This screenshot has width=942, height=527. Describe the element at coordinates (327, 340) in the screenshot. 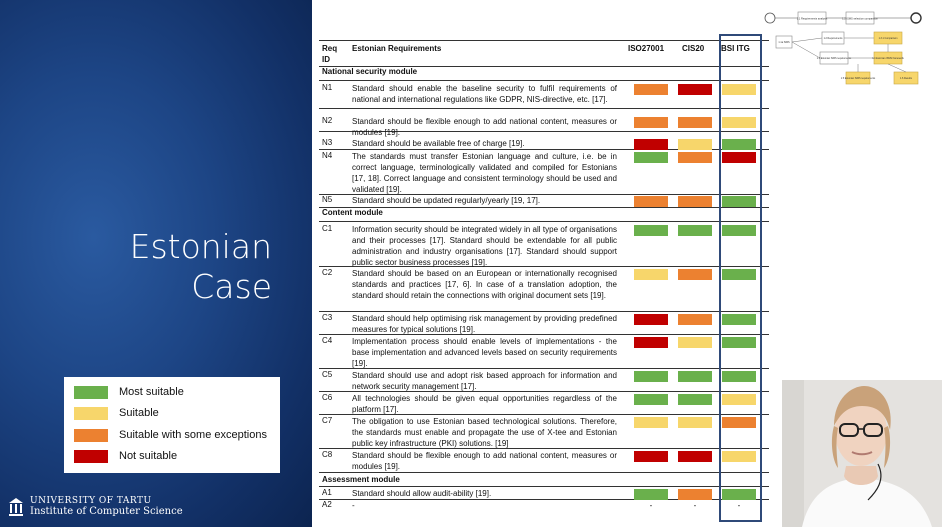

I see `requirement-id: C4` at that location.